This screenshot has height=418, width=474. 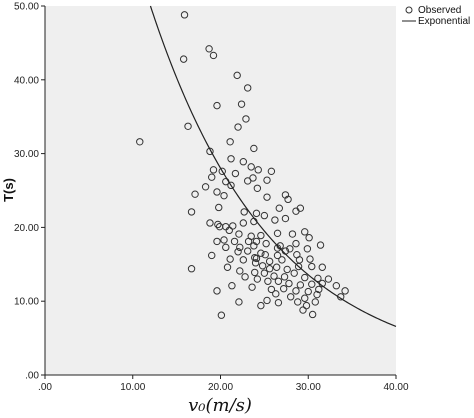 I want to click on y-axis-title: T(s), so click(x=8, y=190).